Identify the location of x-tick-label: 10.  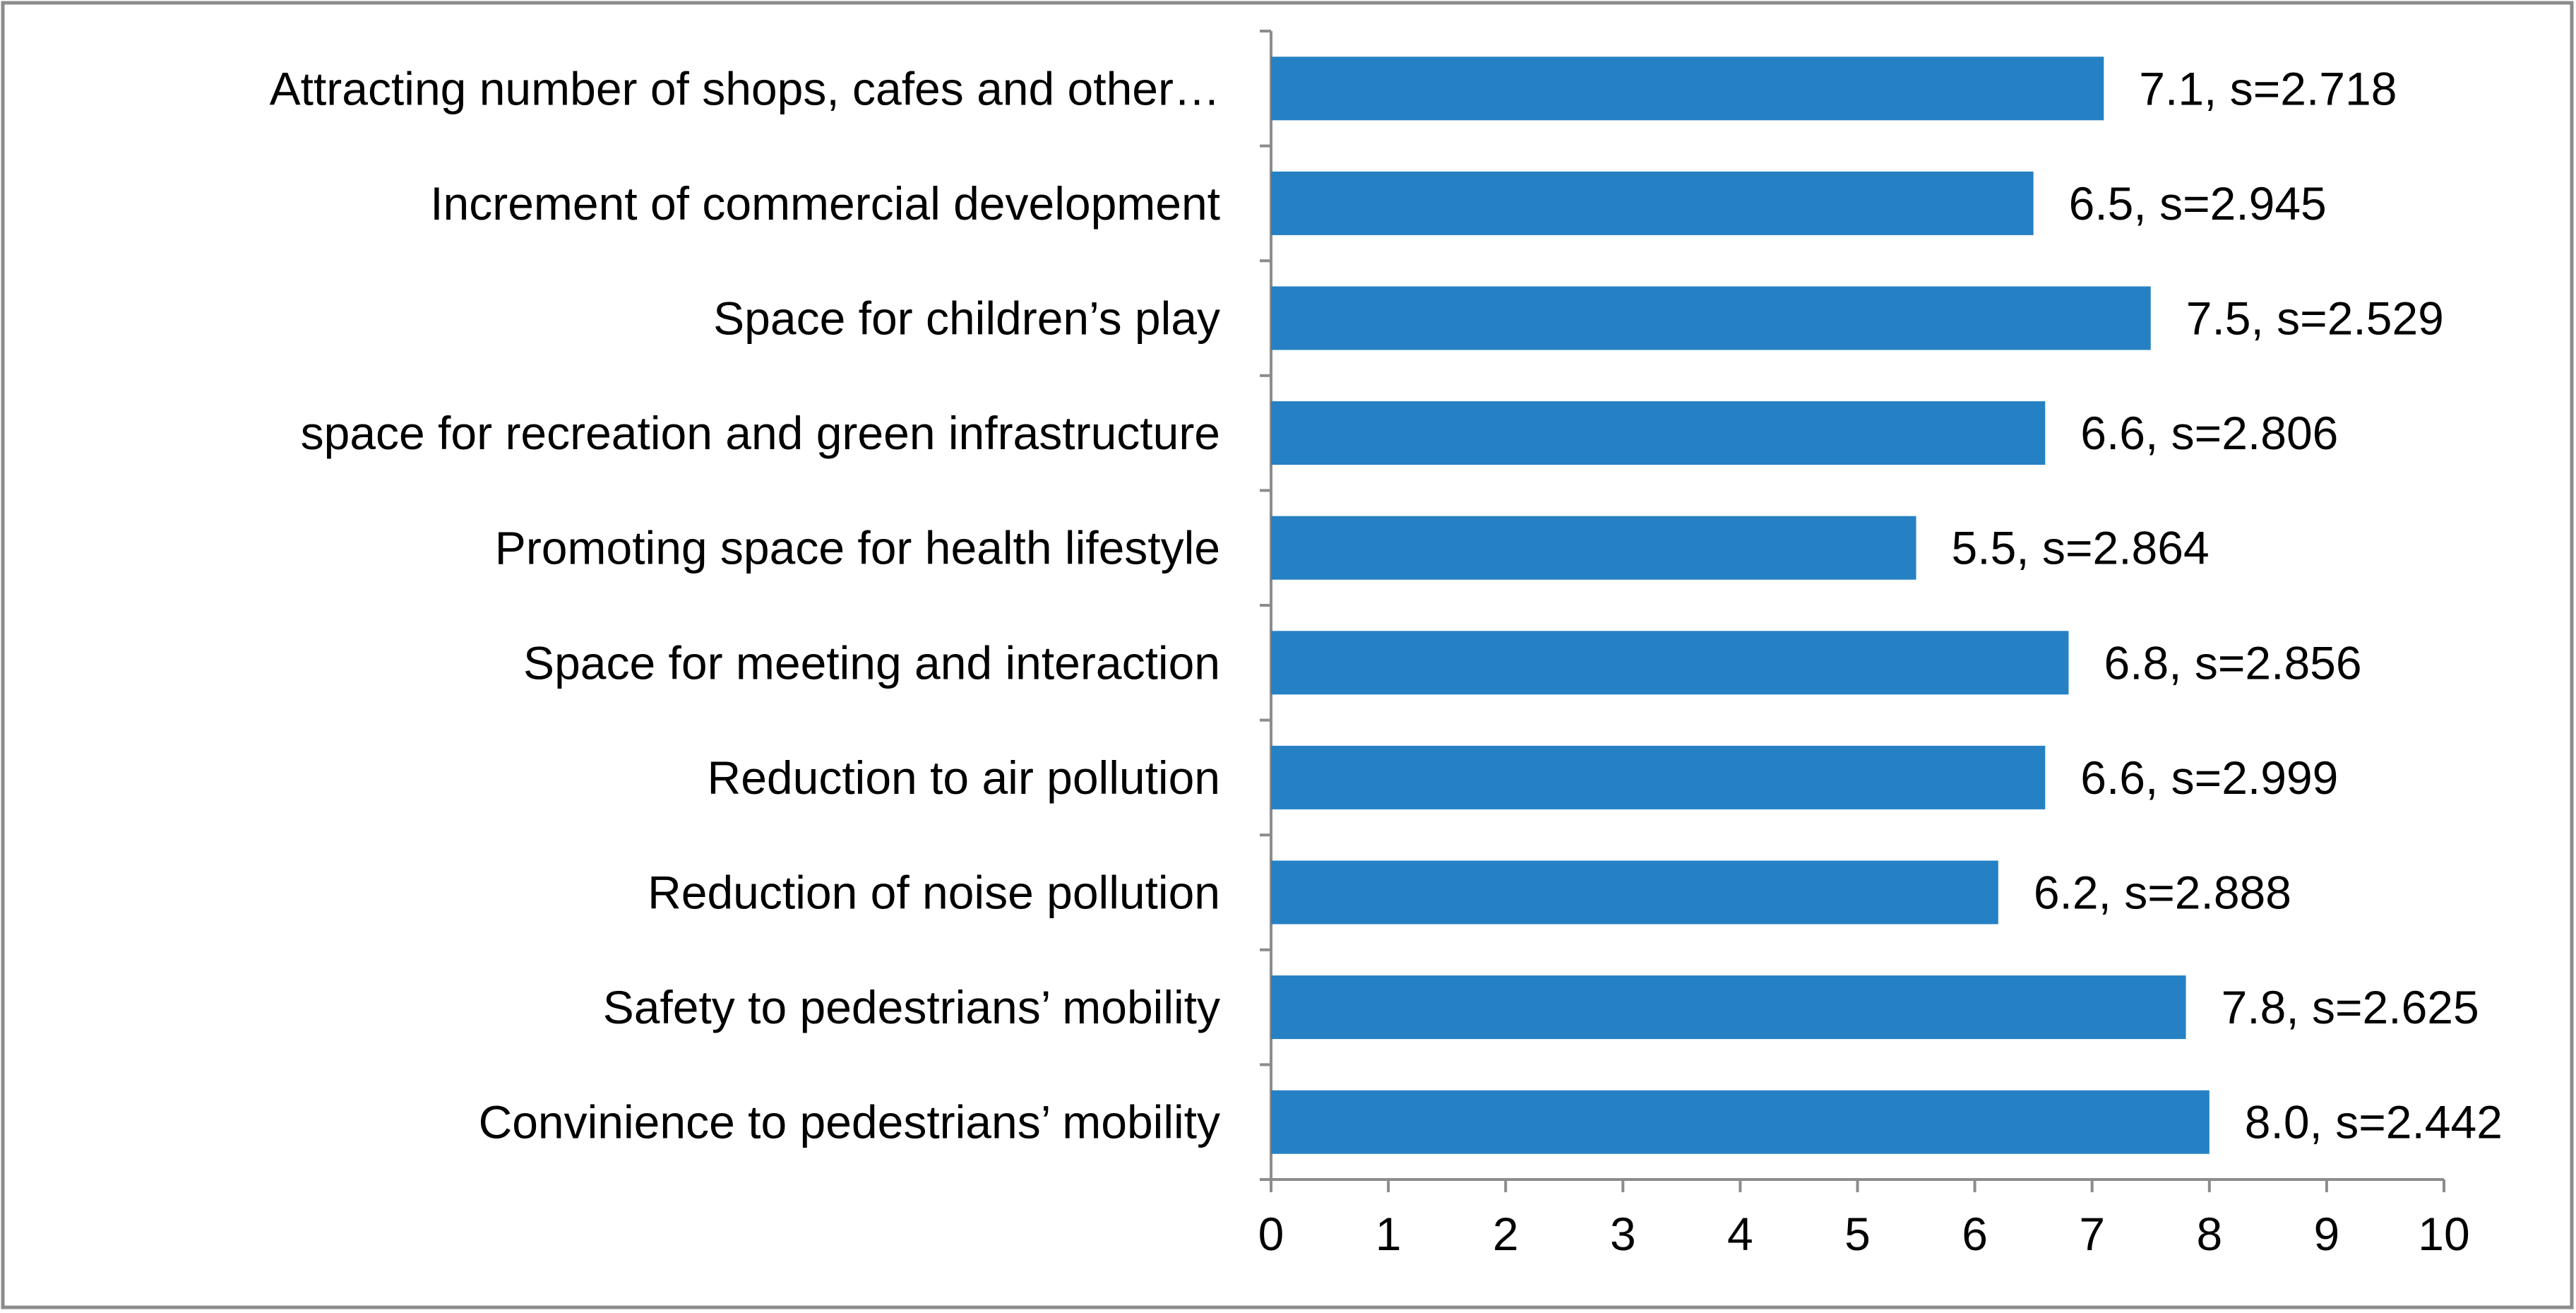
(2443, 1234).